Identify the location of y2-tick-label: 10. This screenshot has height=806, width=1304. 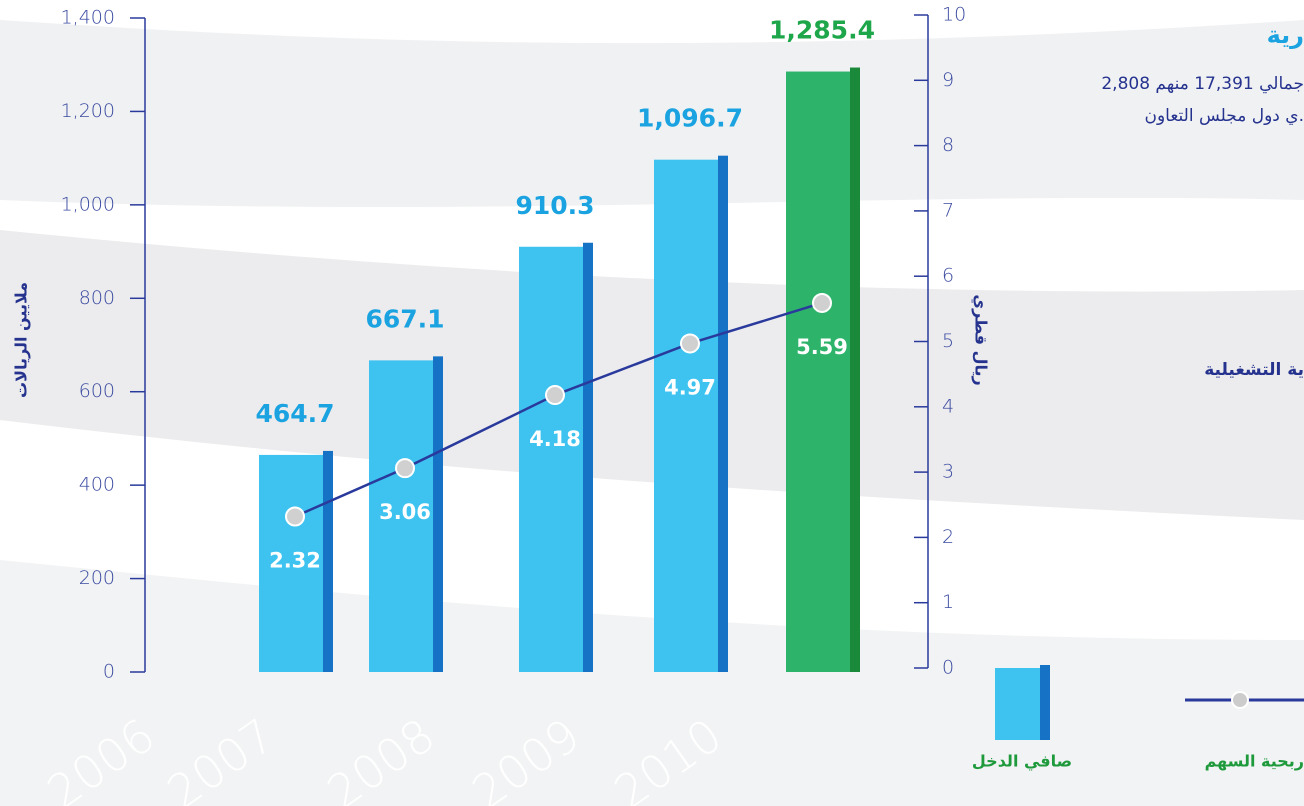
(954, 15).